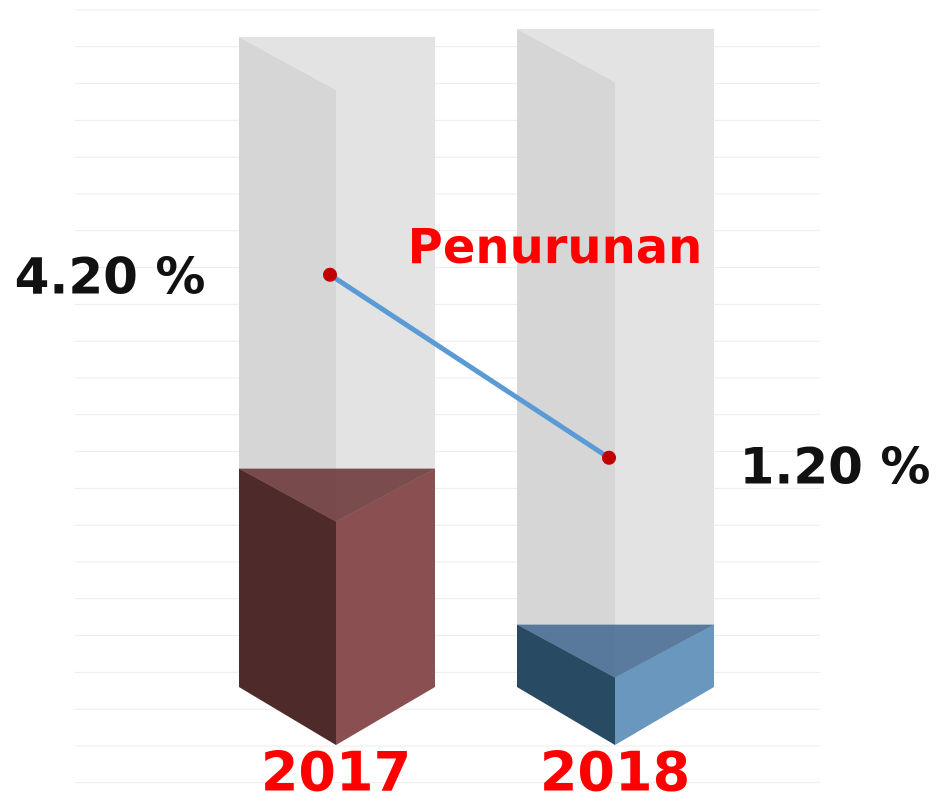  What do you see at coordinates (835, 467) in the screenshot?
I see `value-label: 1.20 %` at bounding box center [835, 467].